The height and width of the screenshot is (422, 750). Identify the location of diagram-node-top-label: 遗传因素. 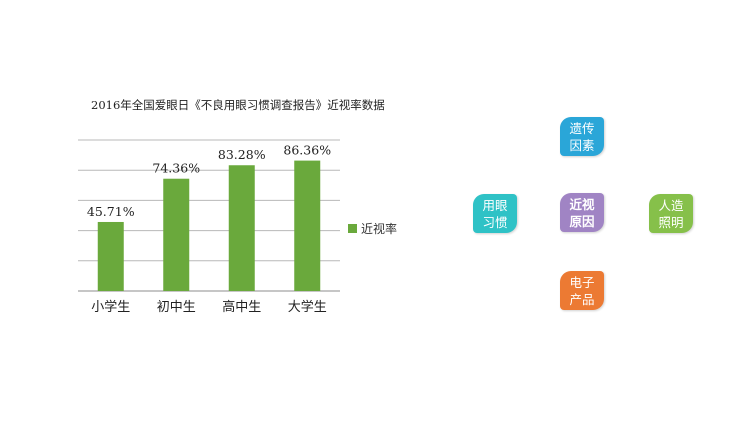
(582, 136).